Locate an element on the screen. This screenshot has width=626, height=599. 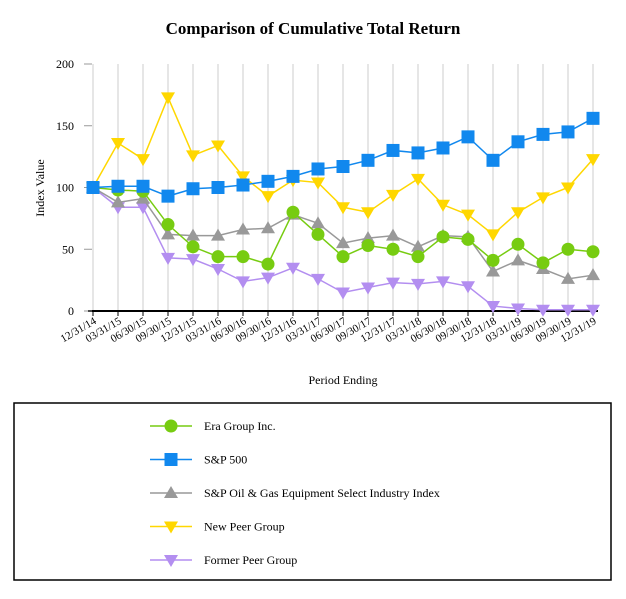
legend-label: Former Peer Group is located at coordinates (250, 560).